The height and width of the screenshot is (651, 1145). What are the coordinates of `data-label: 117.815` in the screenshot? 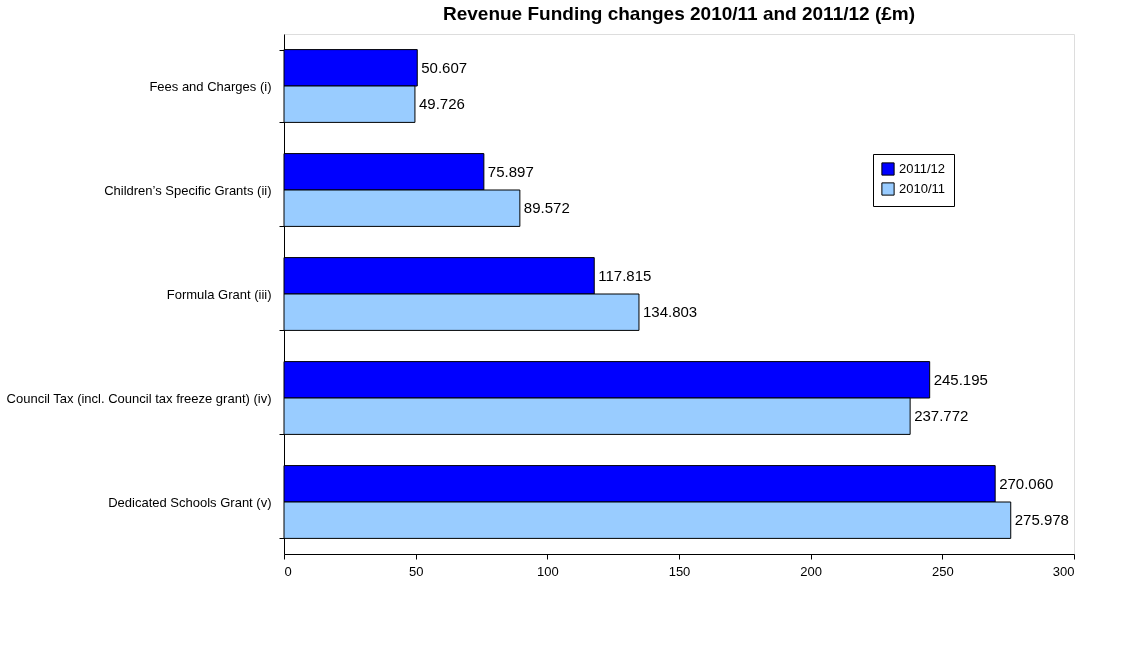 It's located at (625, 275).